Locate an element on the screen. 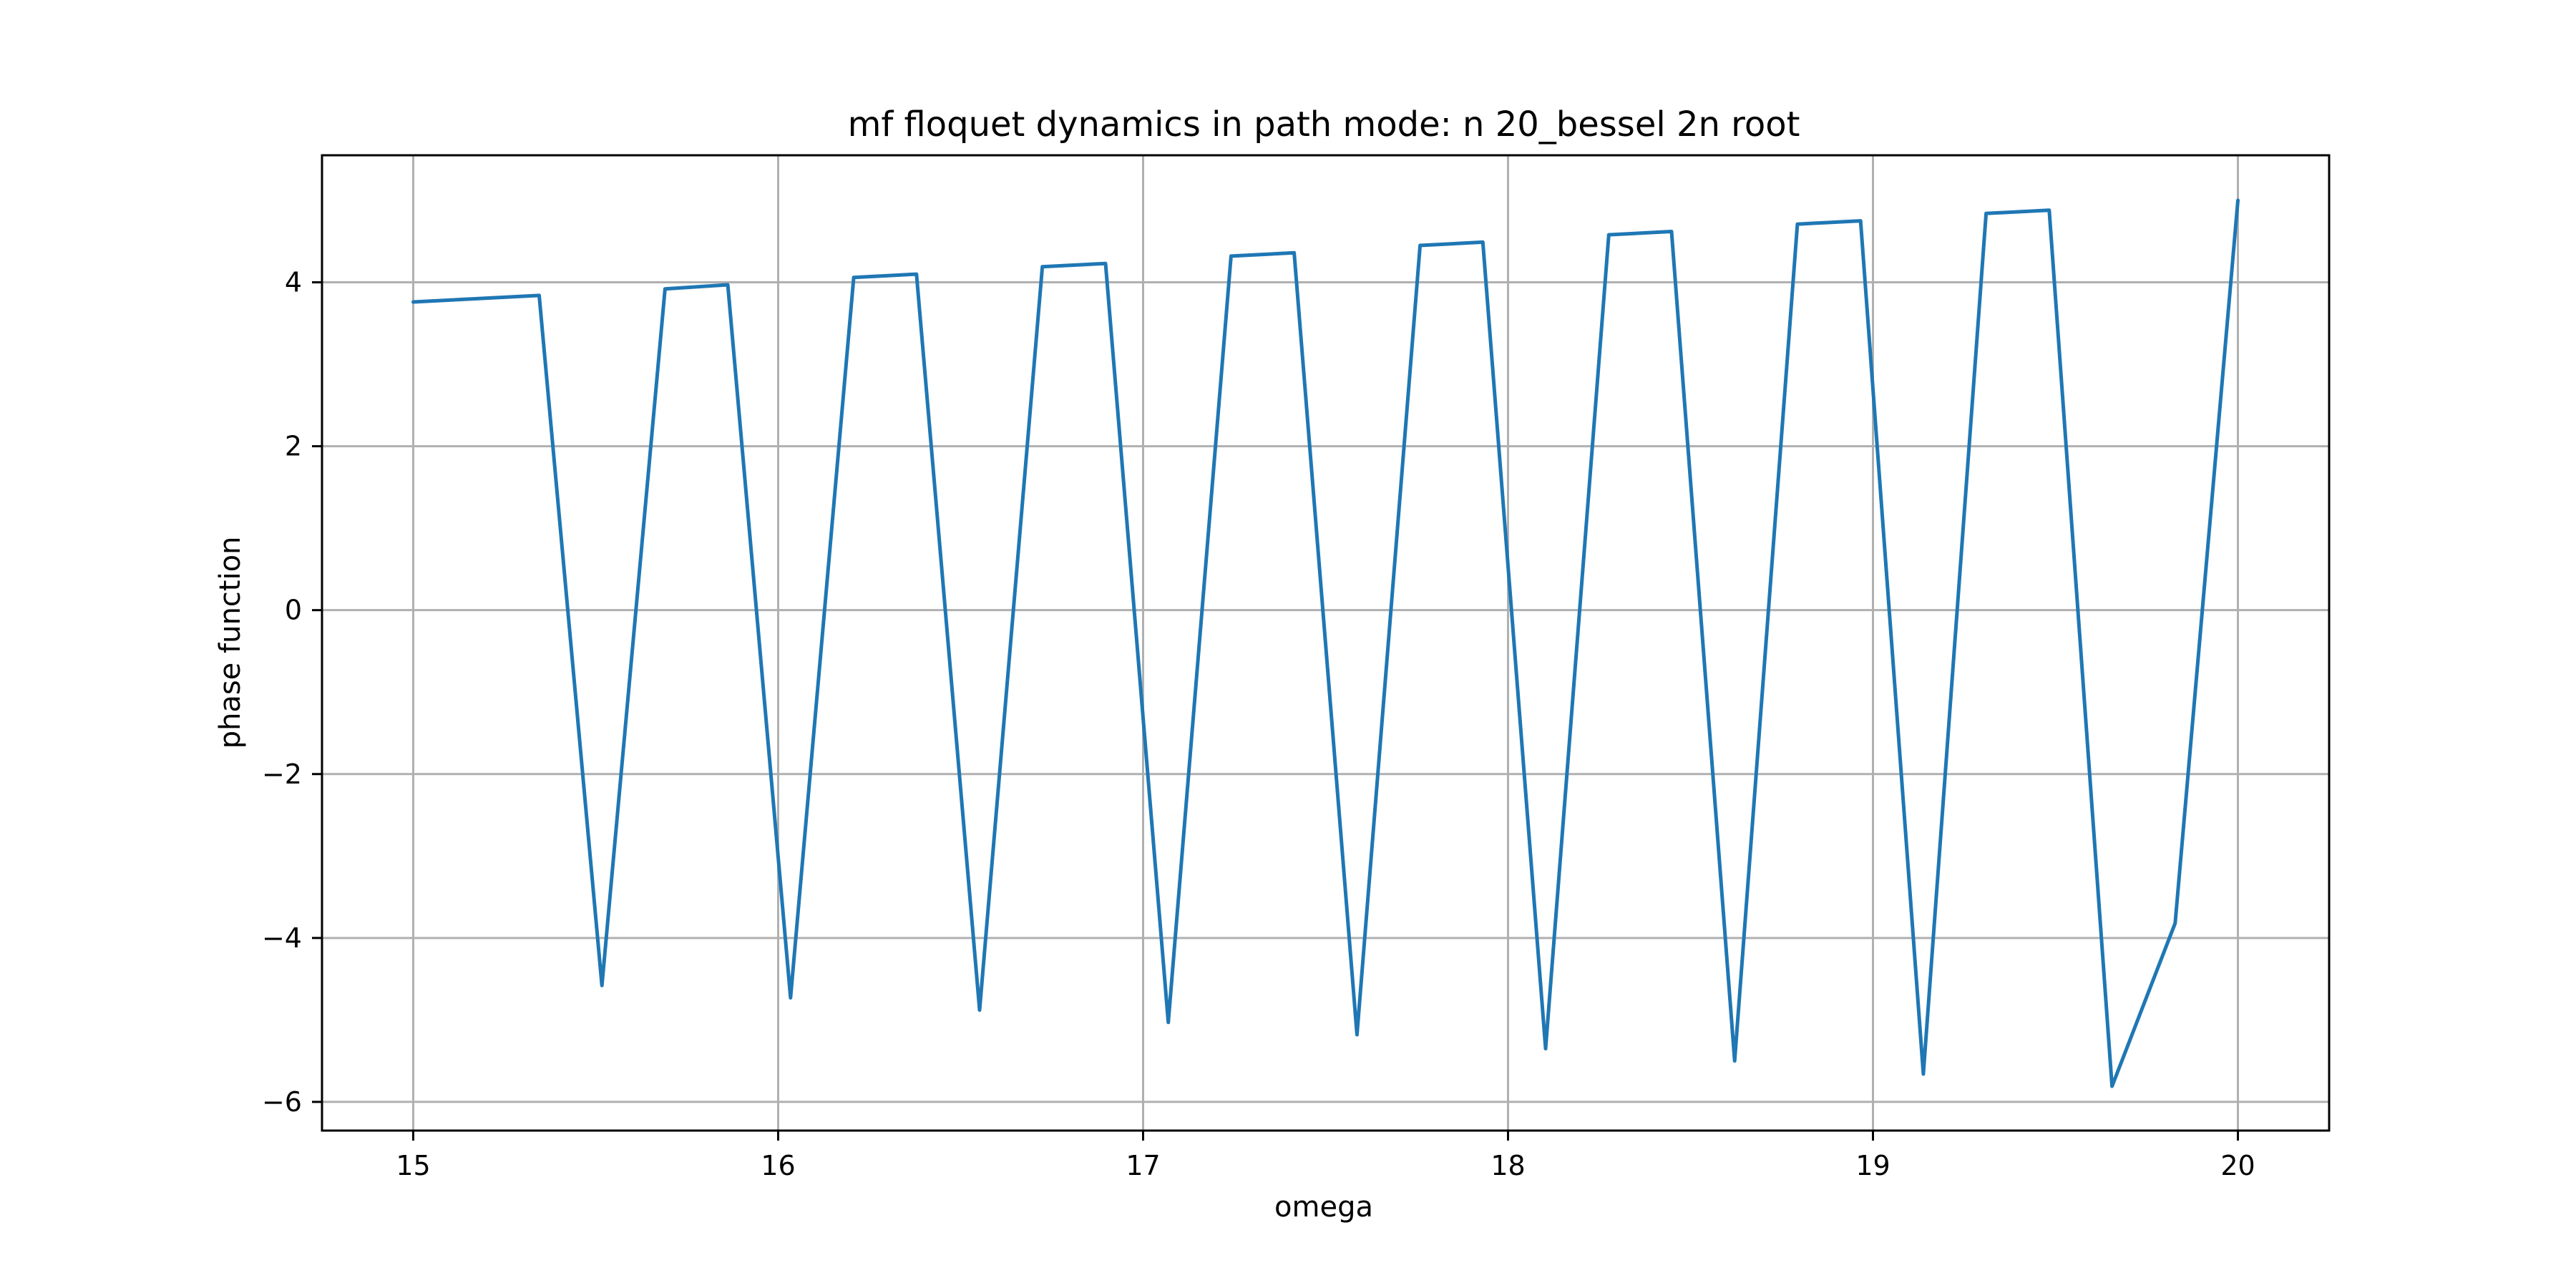  y-tick-label: −2 is located at coordinates (282, 774).